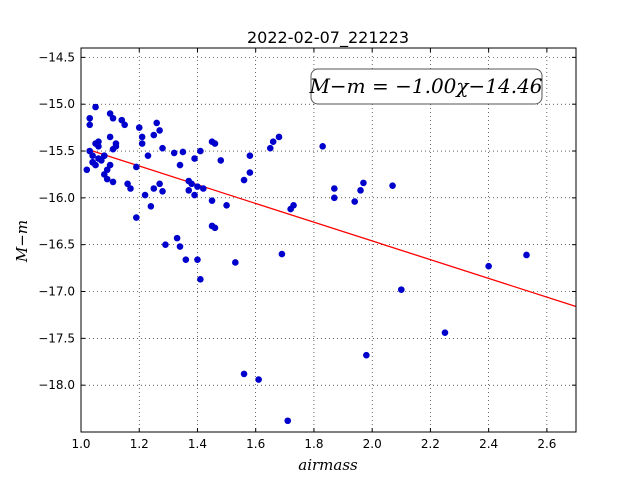 This screenshot has height=480, width=640. I want to click on equation-annotation: M−m = −1.00χ−14.46, so click(425, 86).